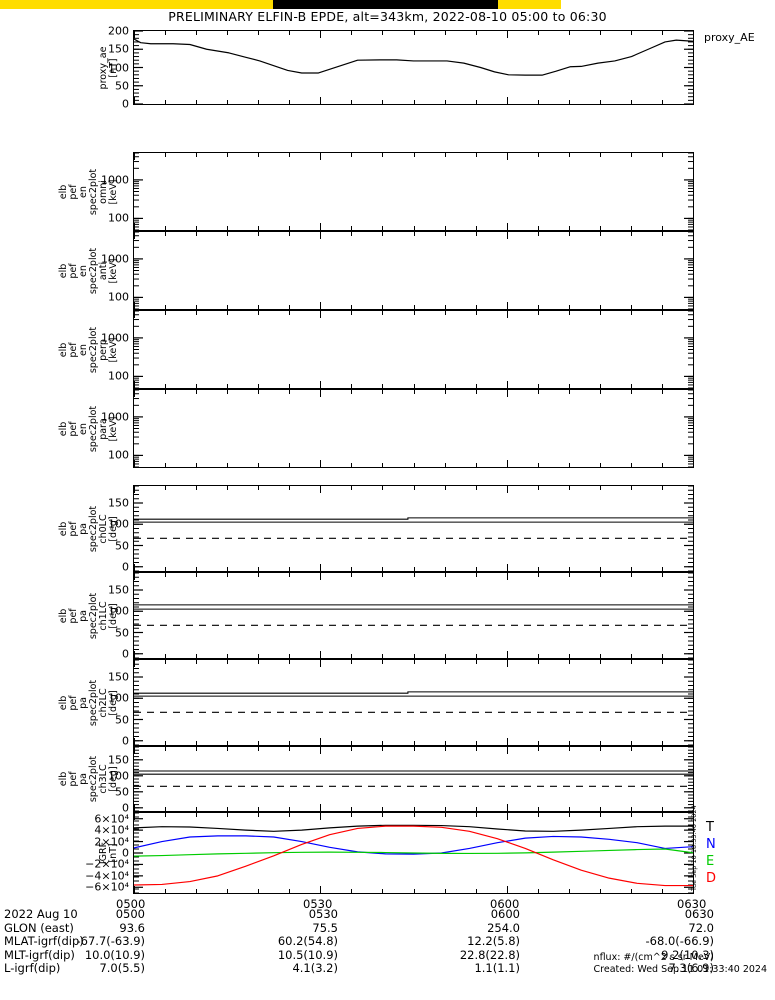 The width and height of the screenshot is (775, 1000). Describe the element at coordinates (111, 842) in the screenshot. I see `ytick-label: 2×10⁴` at that location.